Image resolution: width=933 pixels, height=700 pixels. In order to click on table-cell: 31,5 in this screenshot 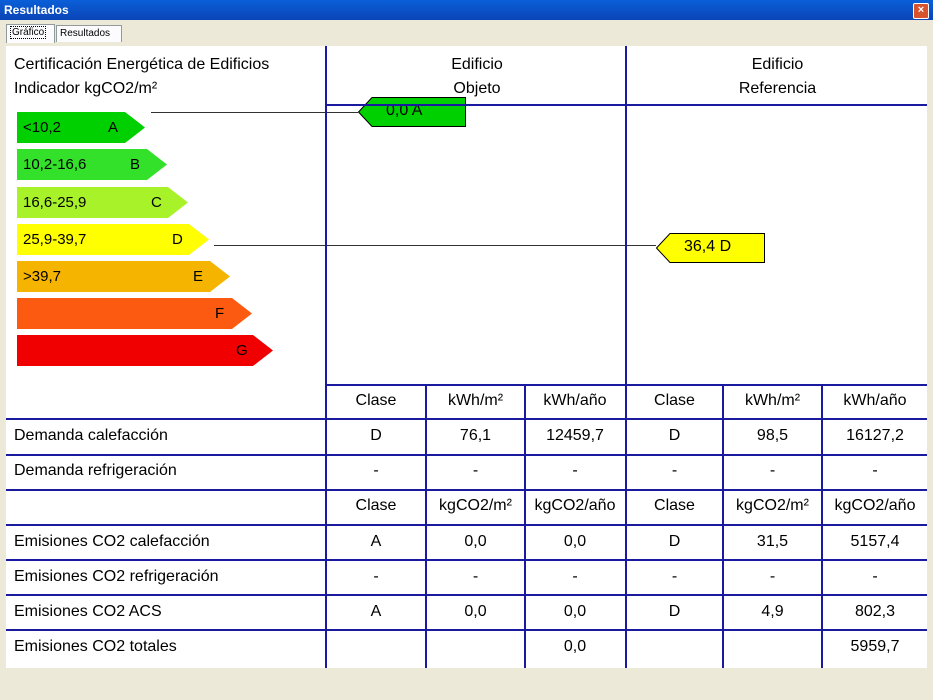, I will do `click(772, 541)`.